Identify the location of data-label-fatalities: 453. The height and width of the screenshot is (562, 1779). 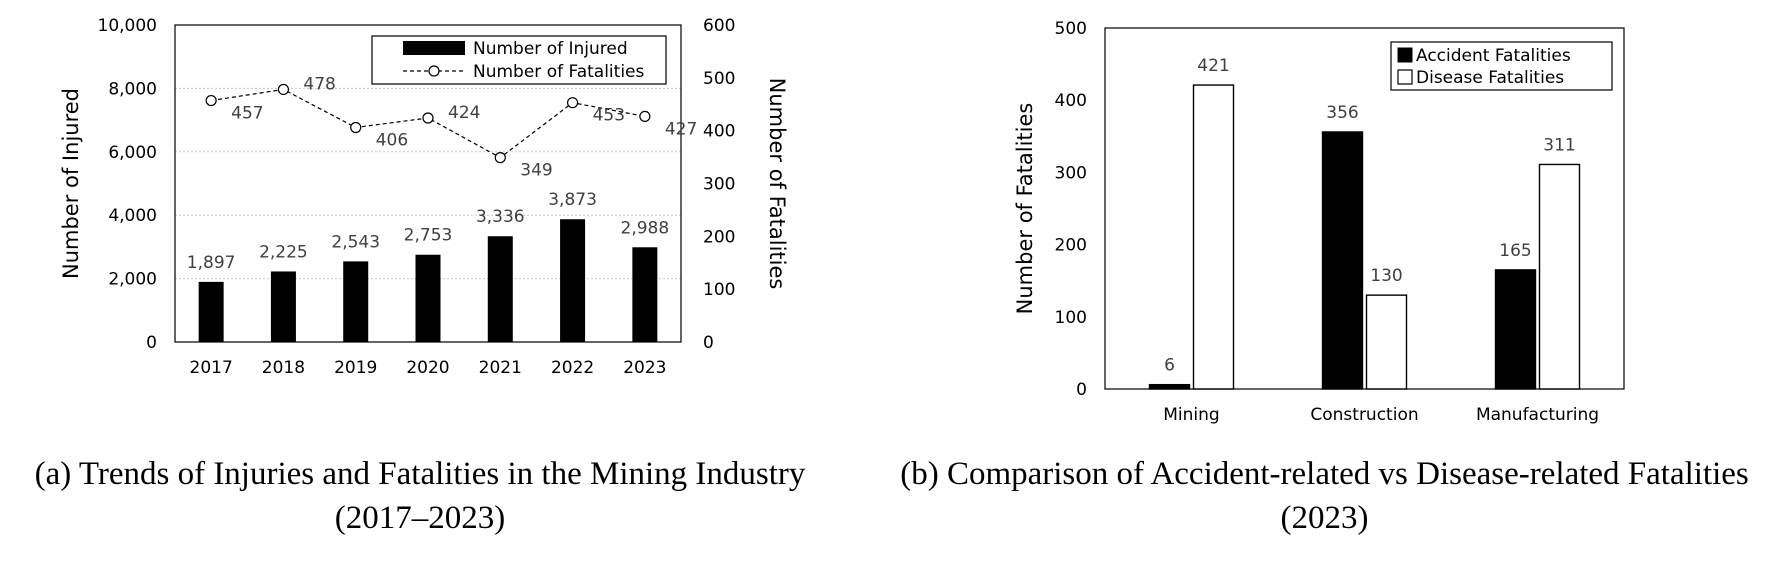
(609, 116).